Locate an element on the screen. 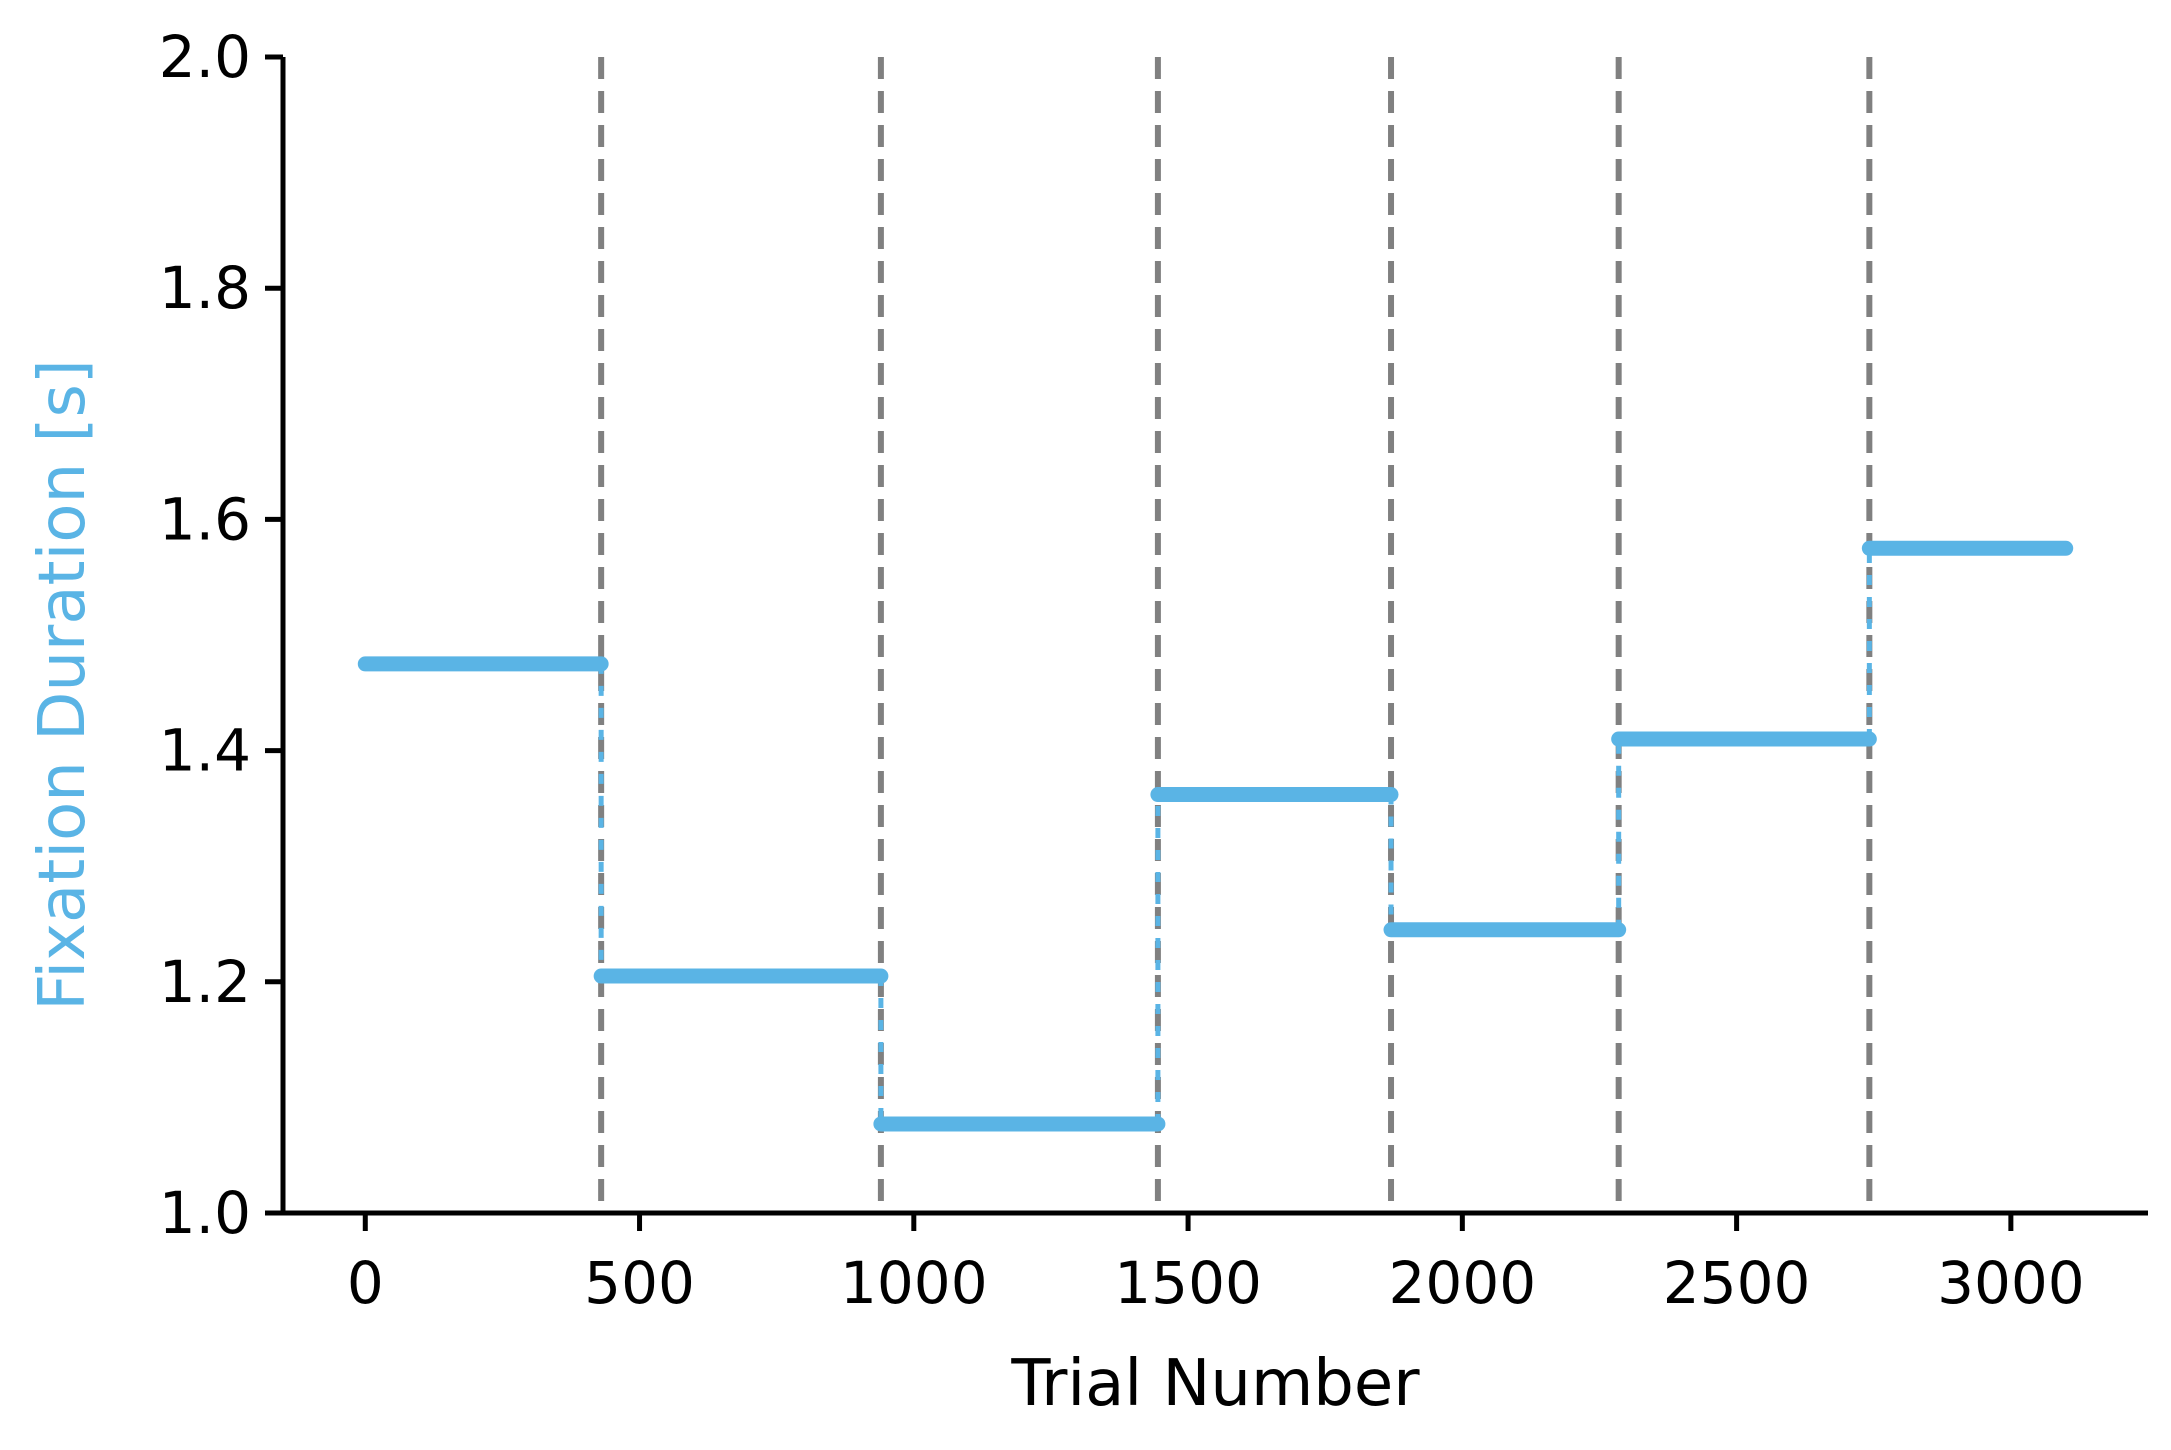 The width and height of the screenshot is (2171, 1450). y-tick-label-3: 1.6 is located at coordinates (205, 519).